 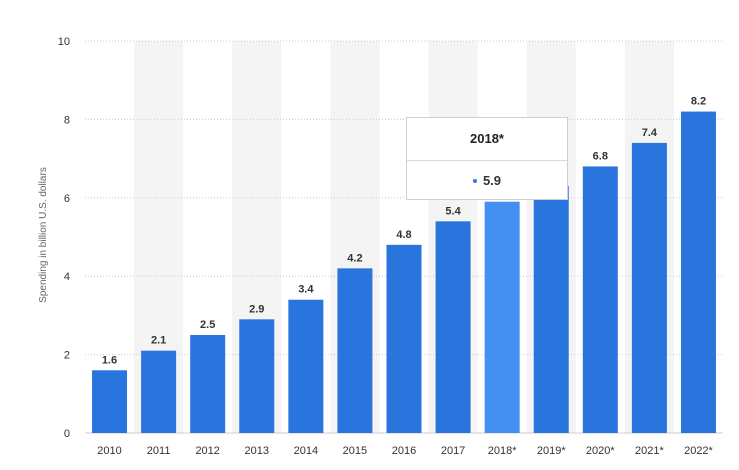 I want to click on data-label: 4.2, so click(x=354, y=258).